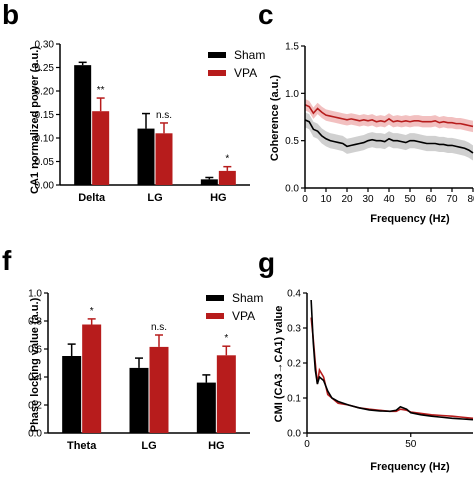  What do you see at coordinates (45, 162) in the screenshot?
I see `y-tick-label: 0.05` at bounding box center [45, 162].